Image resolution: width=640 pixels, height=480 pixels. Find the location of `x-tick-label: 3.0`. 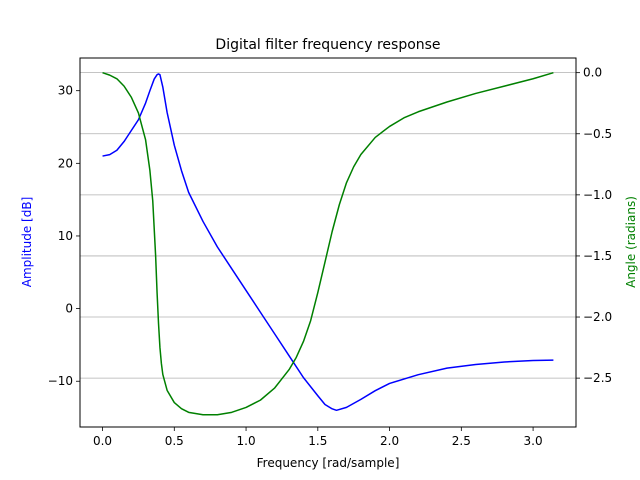

x-tick-label: 3.0 is located at coordinates (533, 441).